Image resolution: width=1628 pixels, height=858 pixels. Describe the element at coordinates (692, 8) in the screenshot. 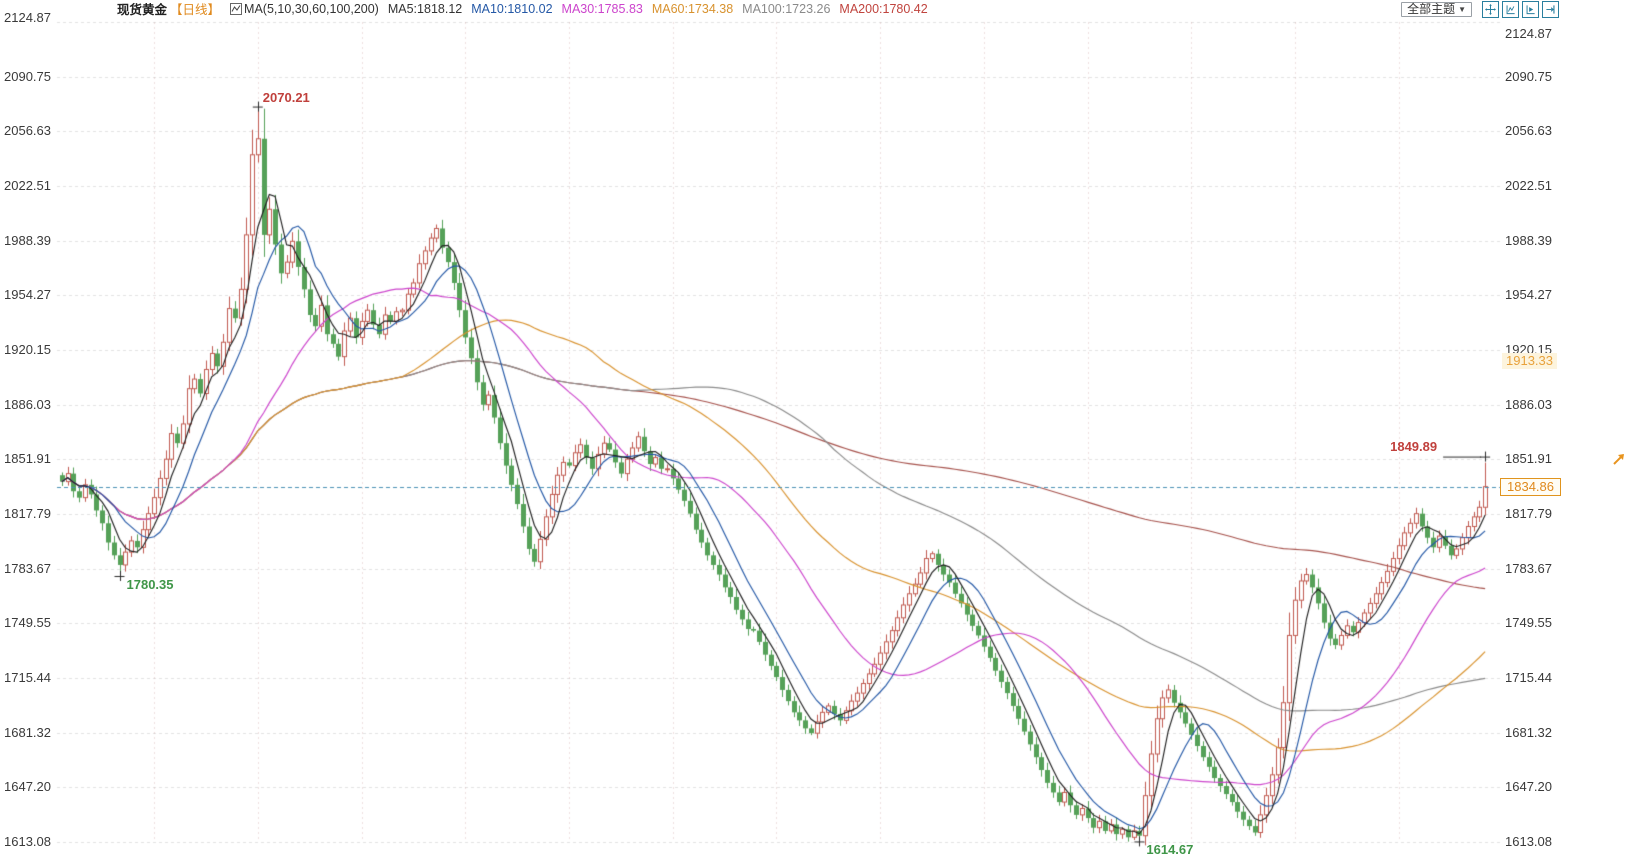

I see `ma60-value-label: MA60:1734.38` at that location.